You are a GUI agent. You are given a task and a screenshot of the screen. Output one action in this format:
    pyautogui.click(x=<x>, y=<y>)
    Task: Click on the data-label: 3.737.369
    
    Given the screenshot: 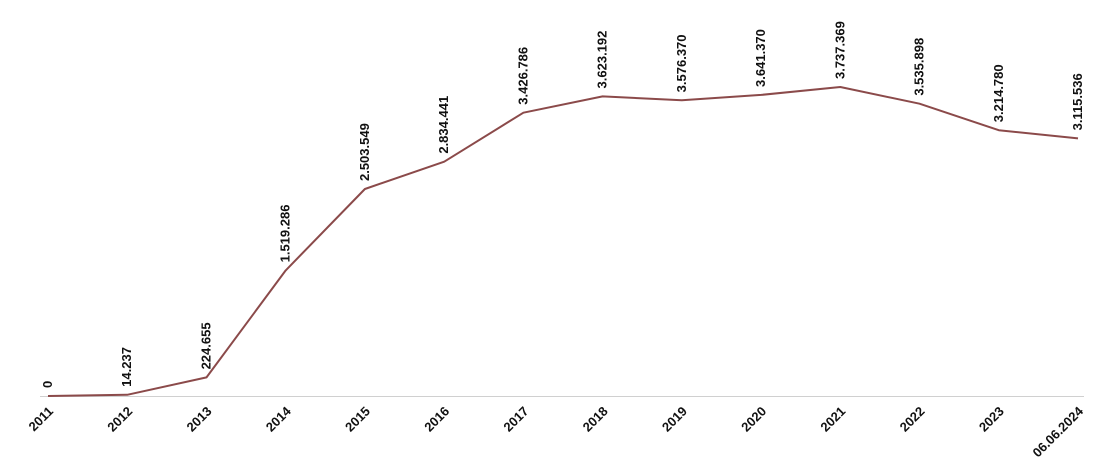 What is the action you would take?
    pyautogui.click(x=839, y=50)
    